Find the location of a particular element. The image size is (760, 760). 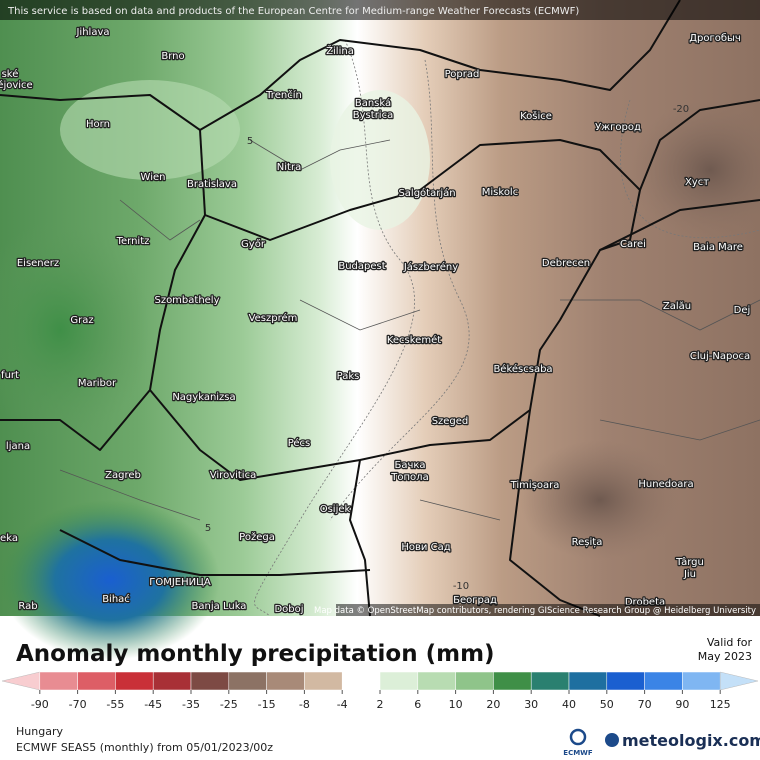

city-label: Salgótarján is located at coordinates (426, 193).